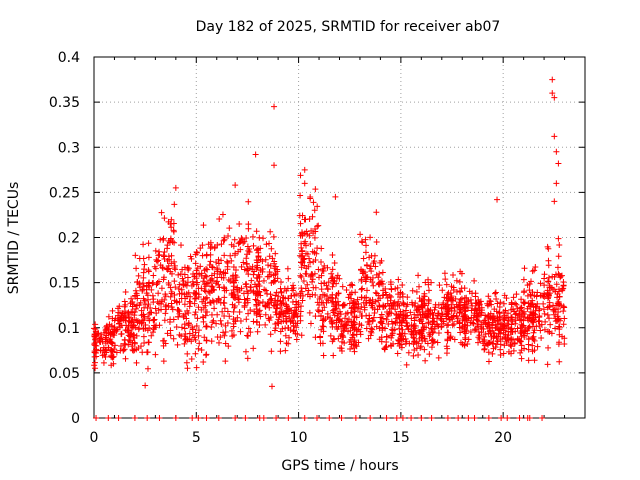 The width and height of the screenshot is (640, 480). What do you see at coordinates (69, 58) in the screenshot?
I see `y-tick-label: 0.4` at bounding box center [69, 58].